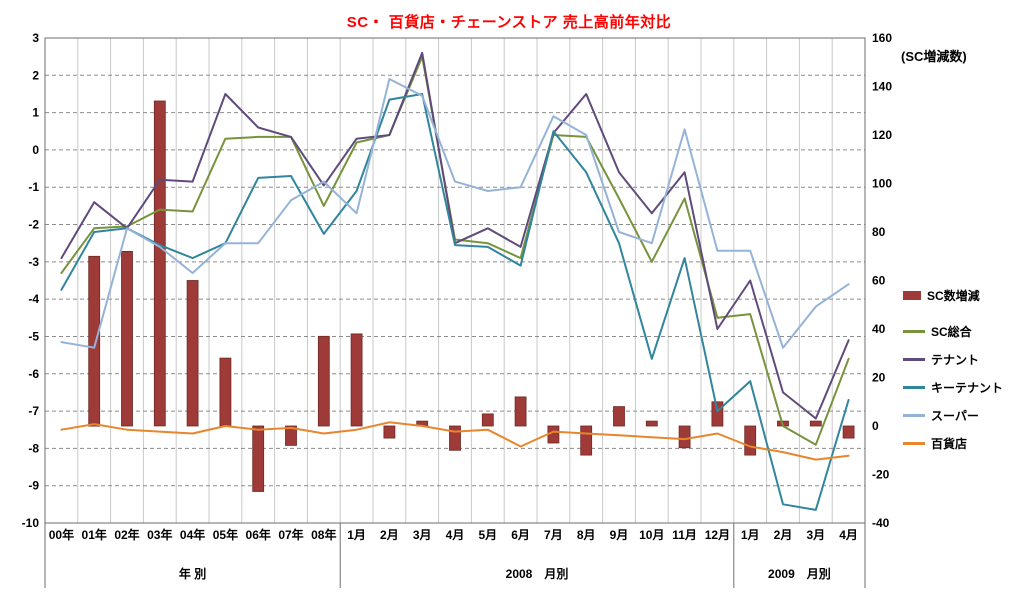  What do you see at coordinates (799, 574) in the screenshot?
I see `group-label: 2009 月別` at bounding box center [799, 574].